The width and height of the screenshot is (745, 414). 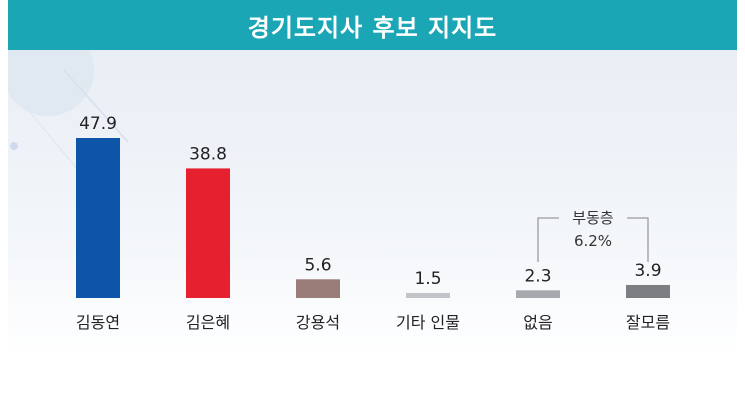 I want to click on value-label: 3.9, so click(x=647, y=271).